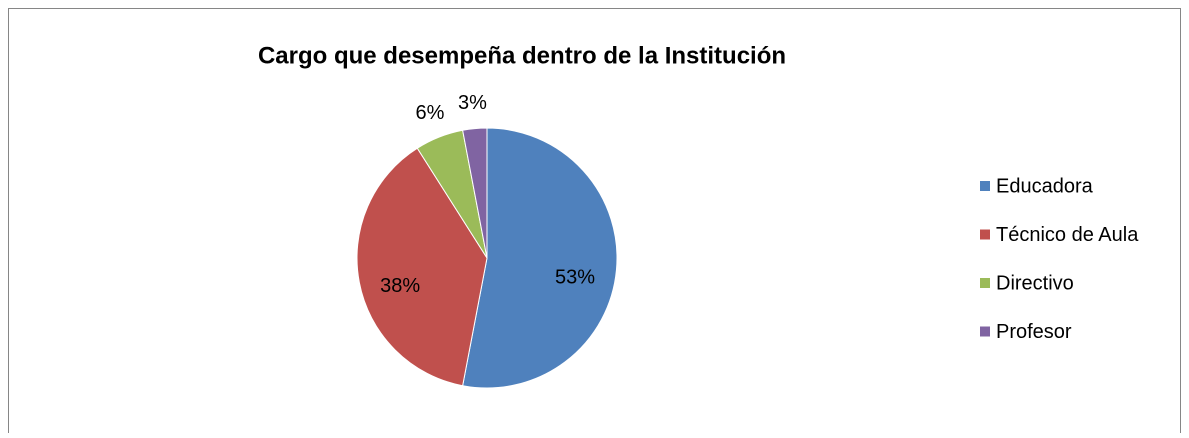  I want to click on legend-label: Técnico de Aula, so click(1067, 235).